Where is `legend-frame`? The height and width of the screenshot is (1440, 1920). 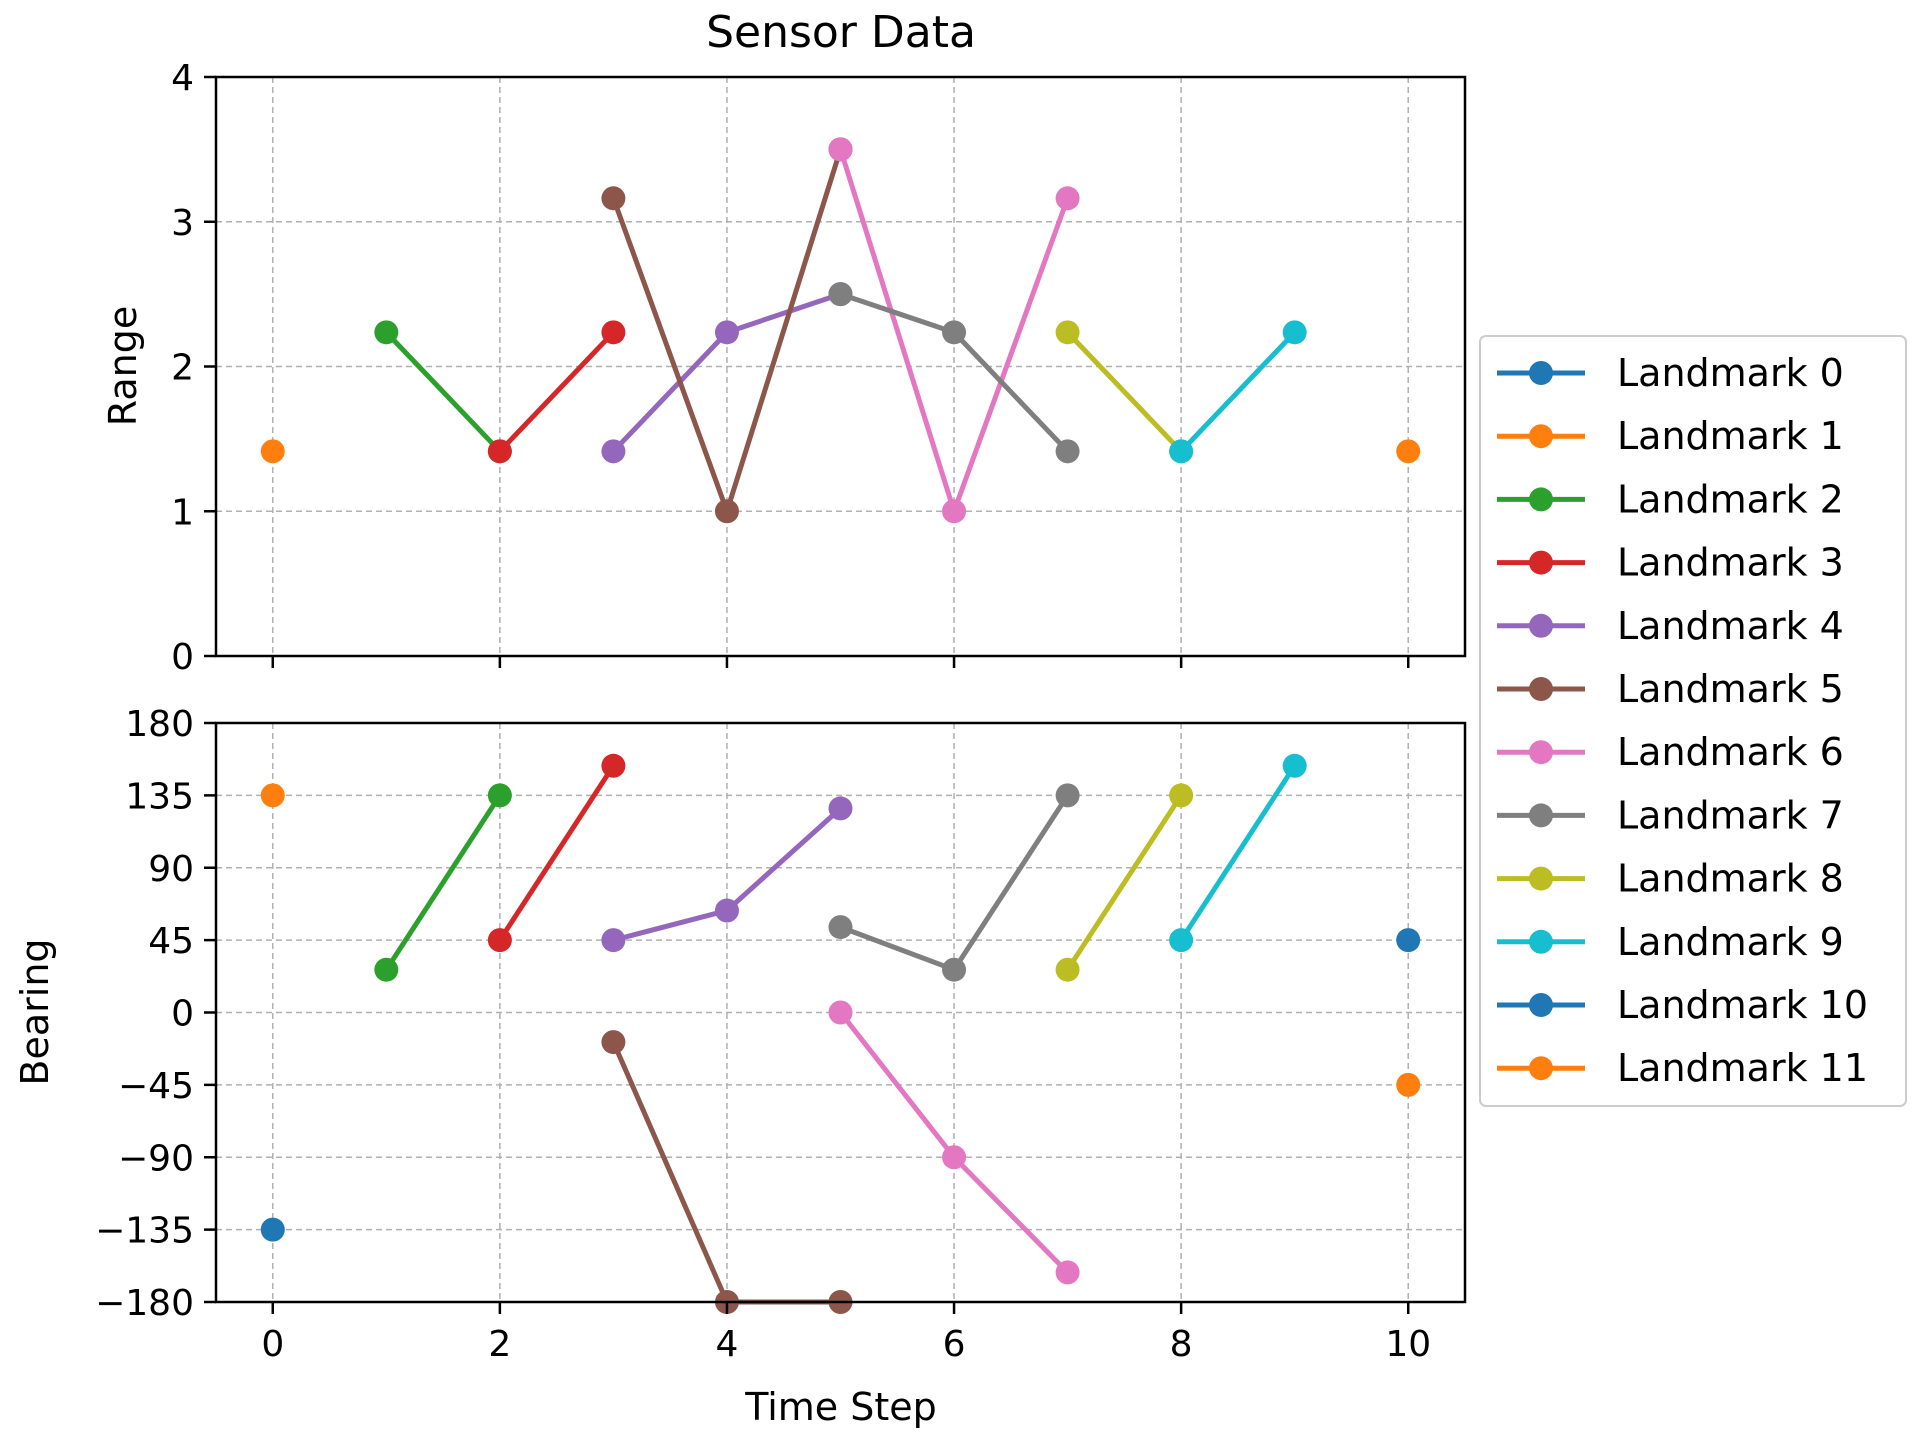
legend-frame is located at coordinates (1693, 721).